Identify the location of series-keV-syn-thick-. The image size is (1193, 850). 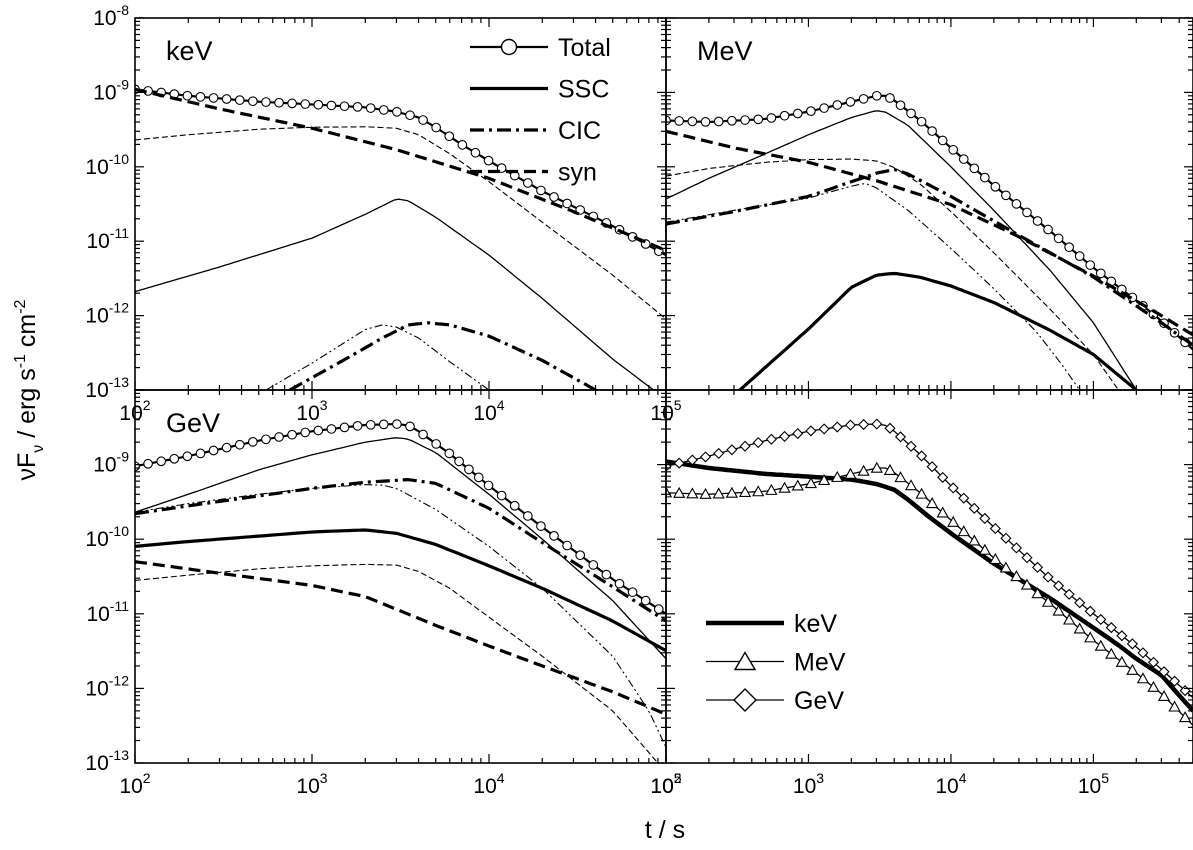
(400, 170).